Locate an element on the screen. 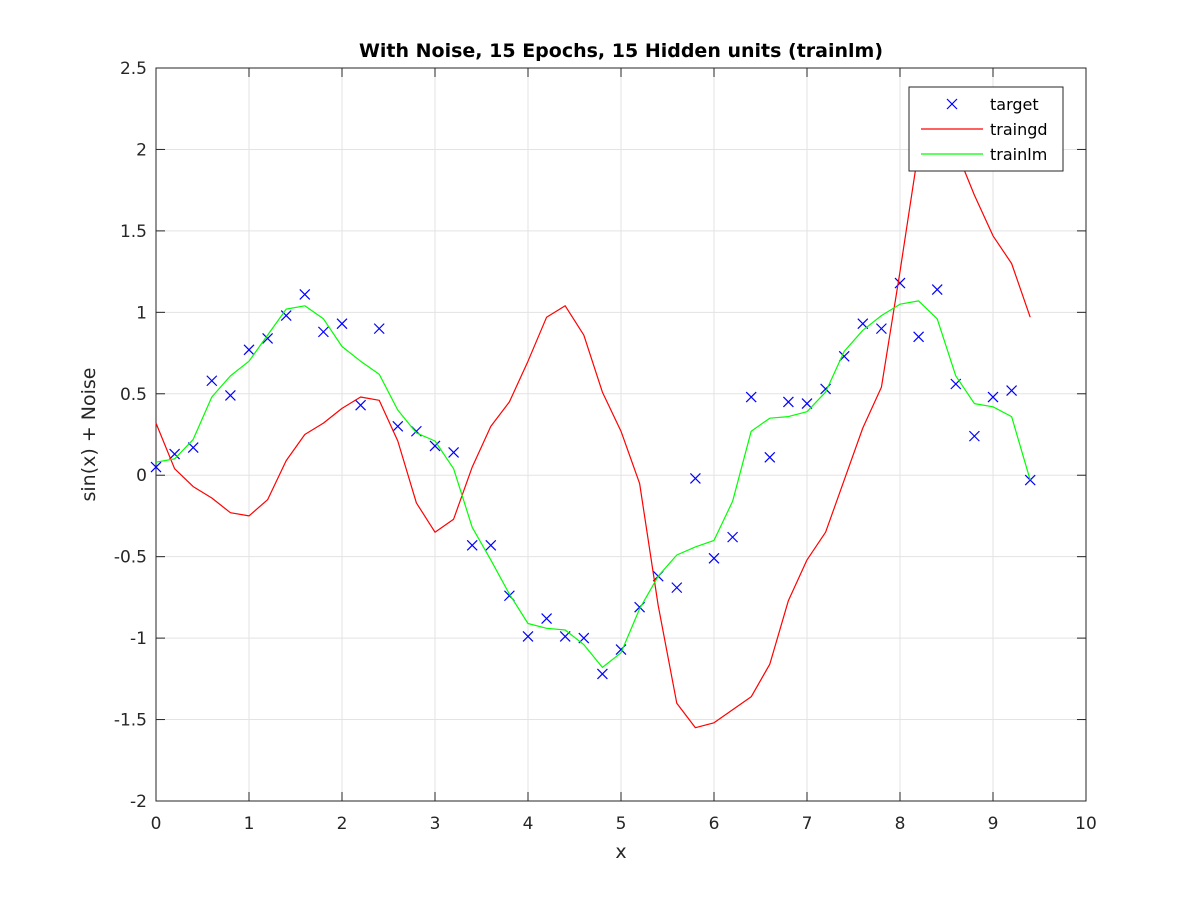 This screenshot has height=900, width=1200. x-axis-label: x is located at coordinates (620, 852).